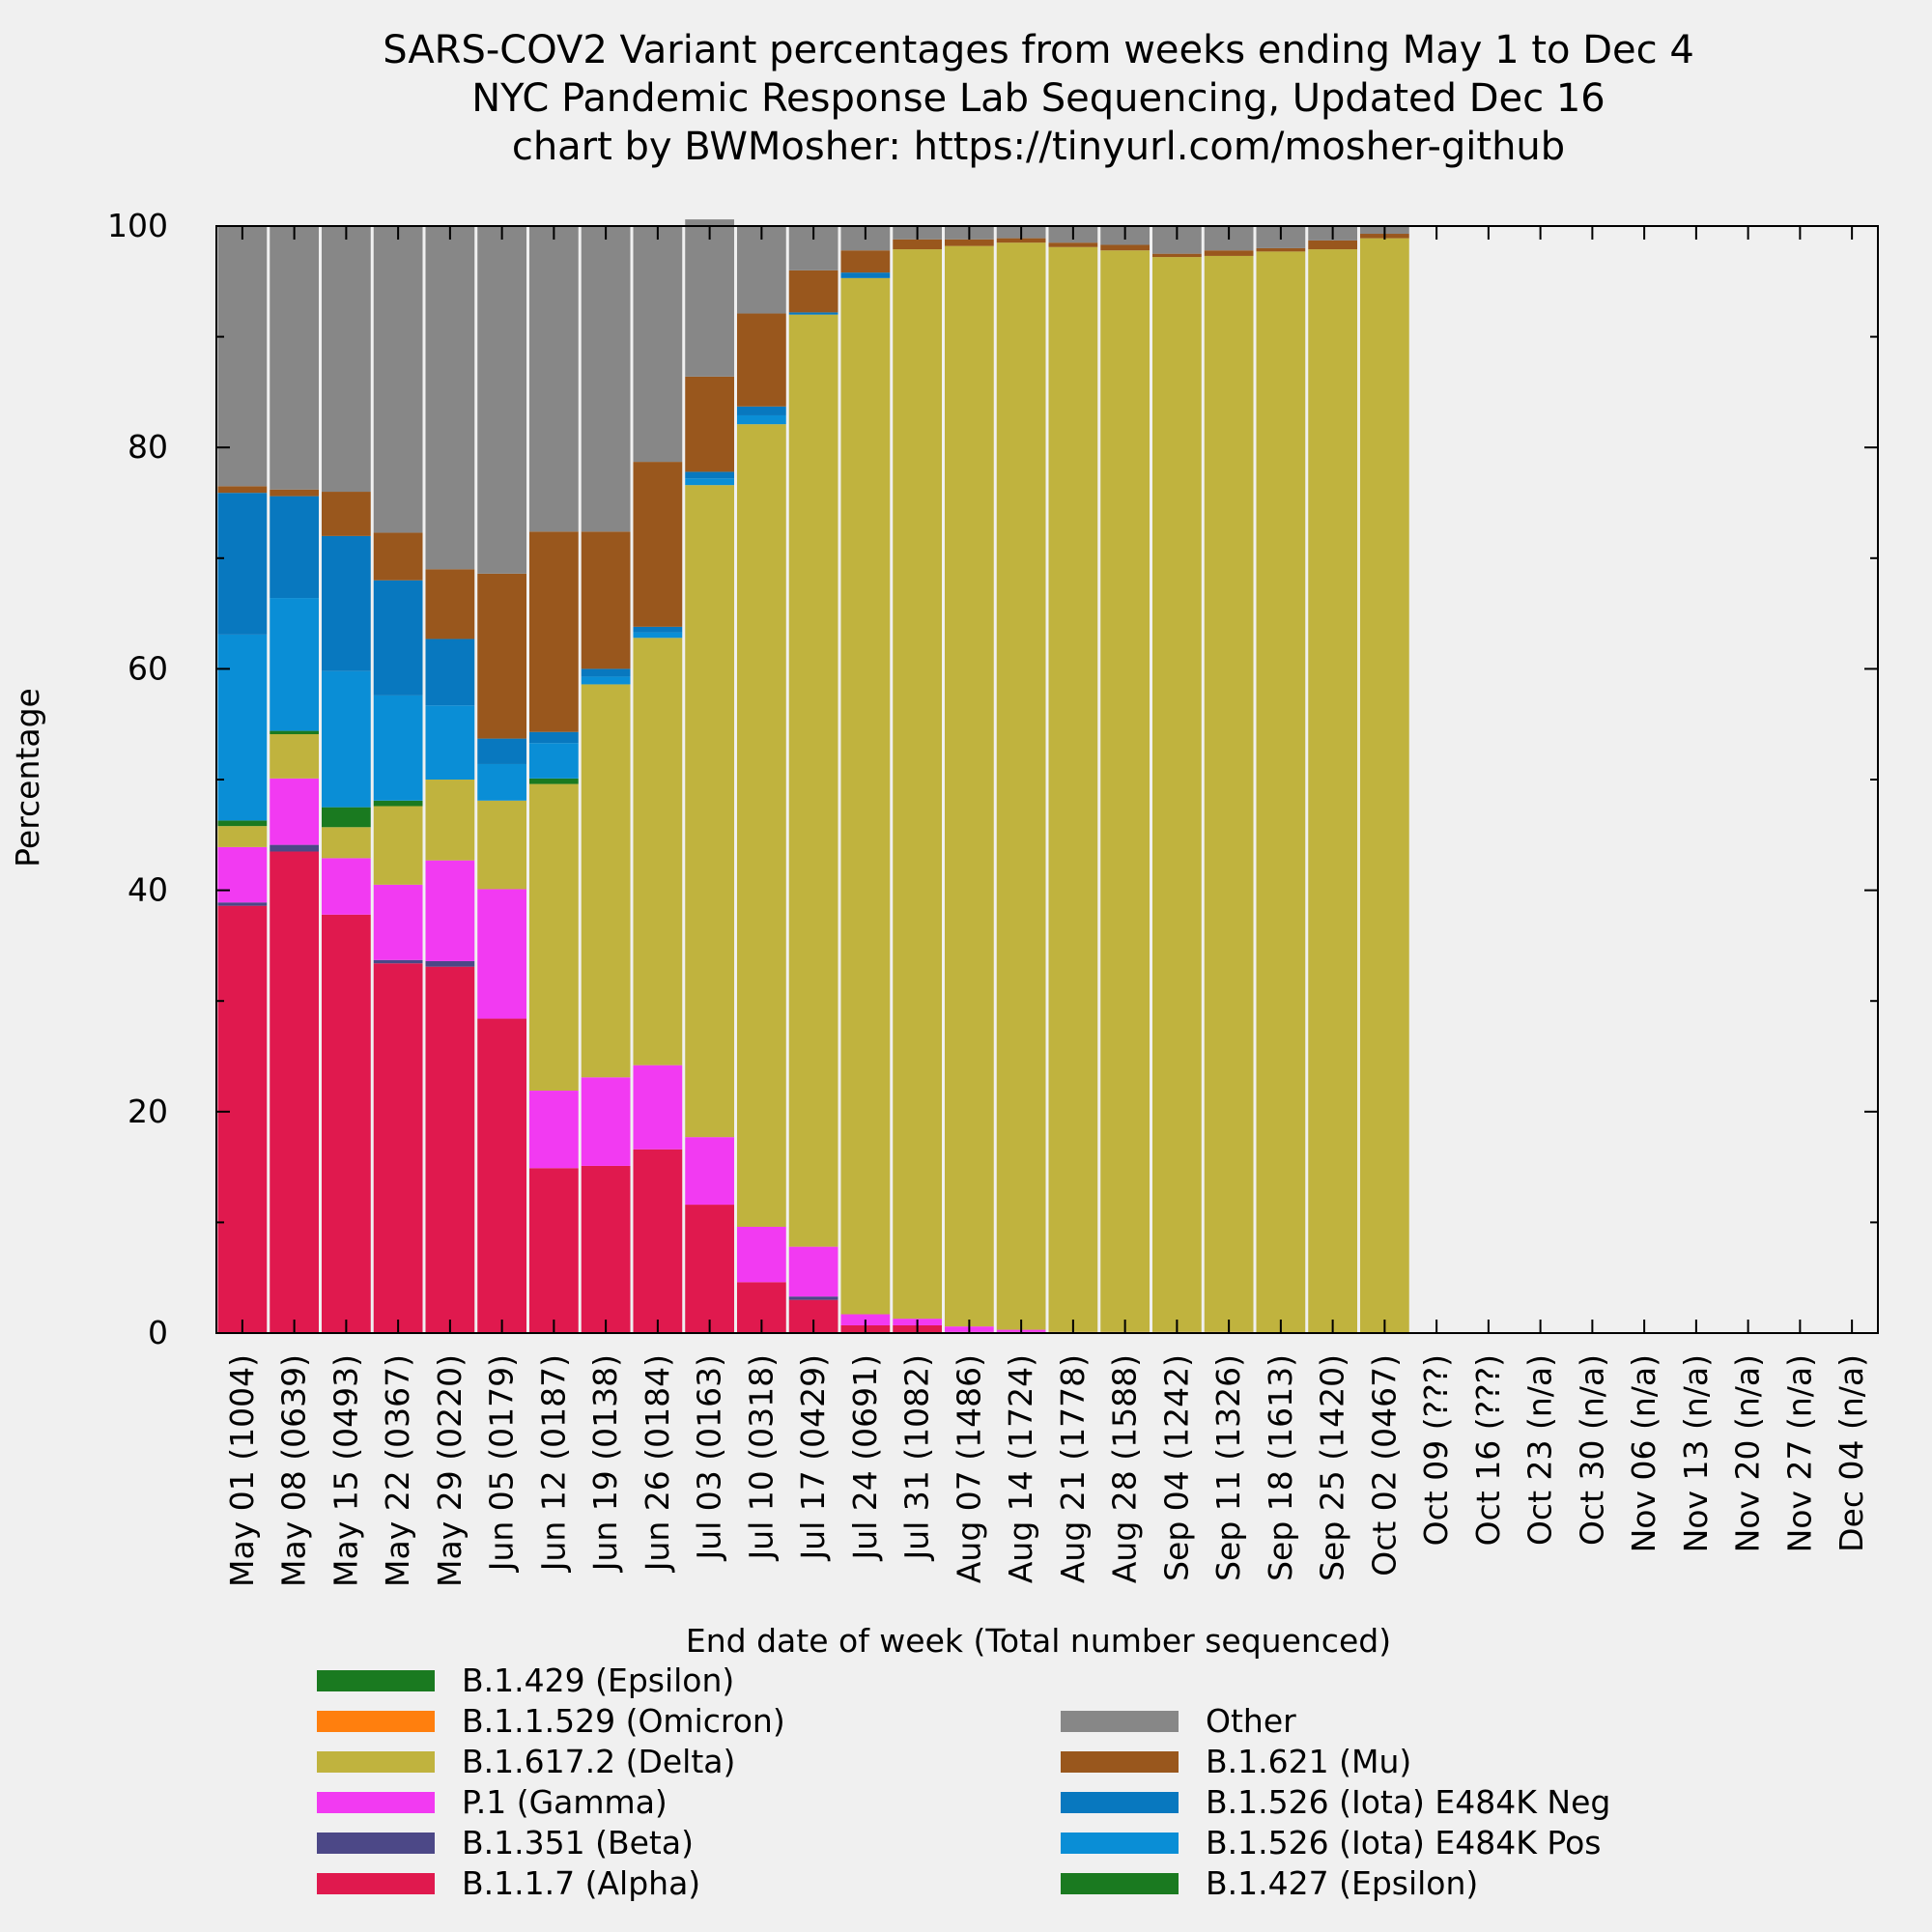 The width and height of the screenshot is (1932, 1932). I want to click on x-tick-label-21: Sep 25 (1420), so click(1332, 1467).